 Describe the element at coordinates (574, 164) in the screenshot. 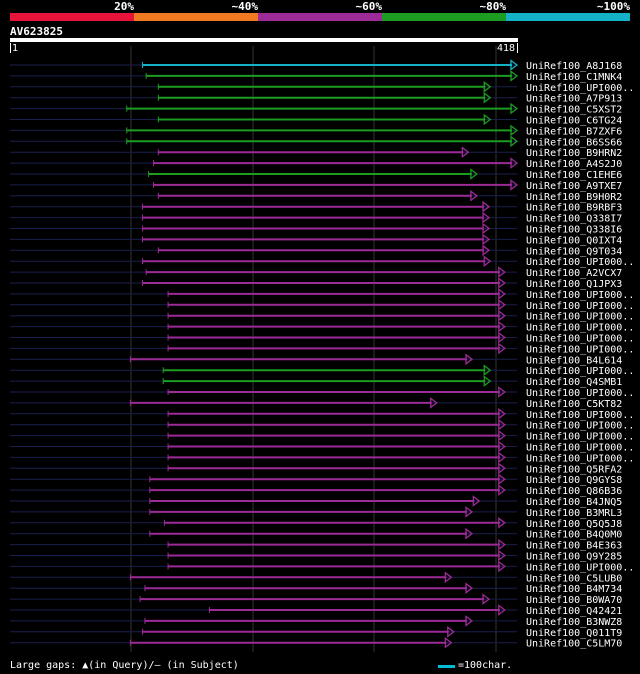

I see `hit-label: UniRef100_A4S2J0` at that location.